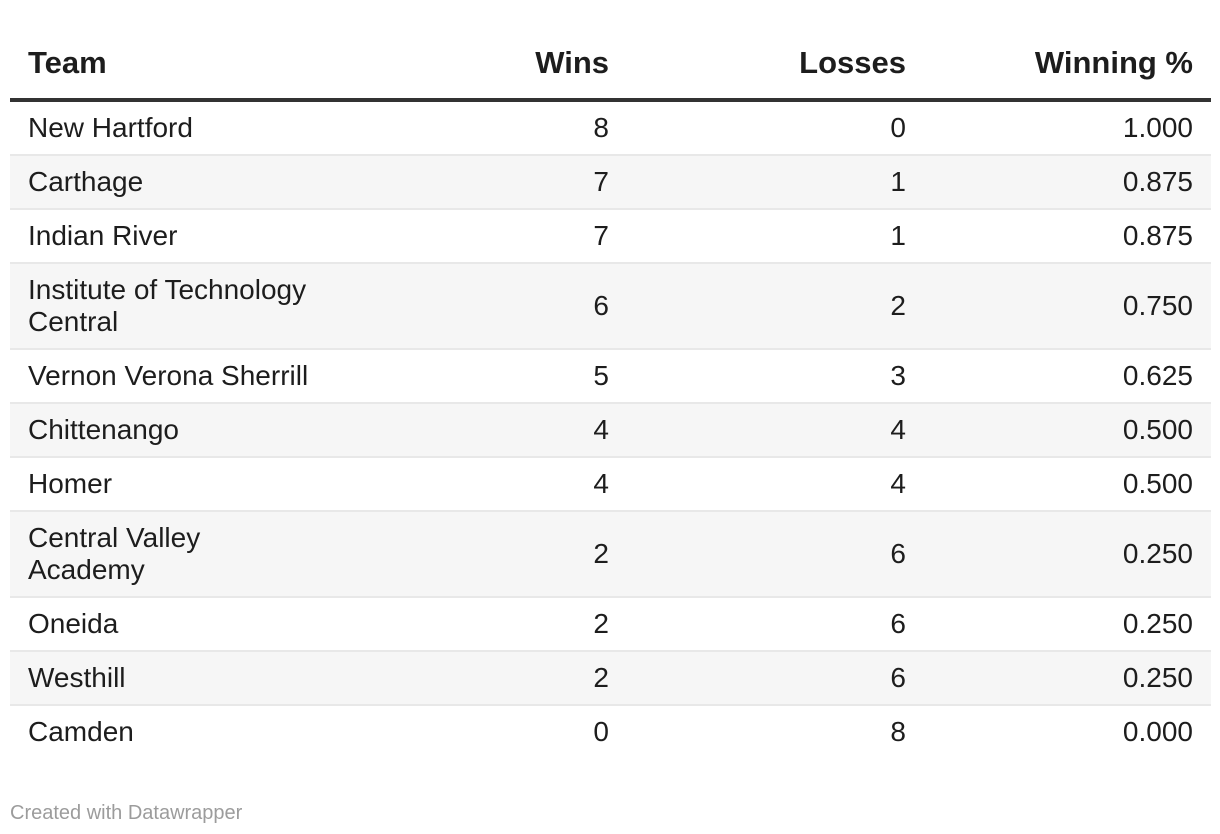 The height and width of the screenshot is (834, 1220). I want to click on table-row: Indian River 7 1 0.875, so click(610, 236).